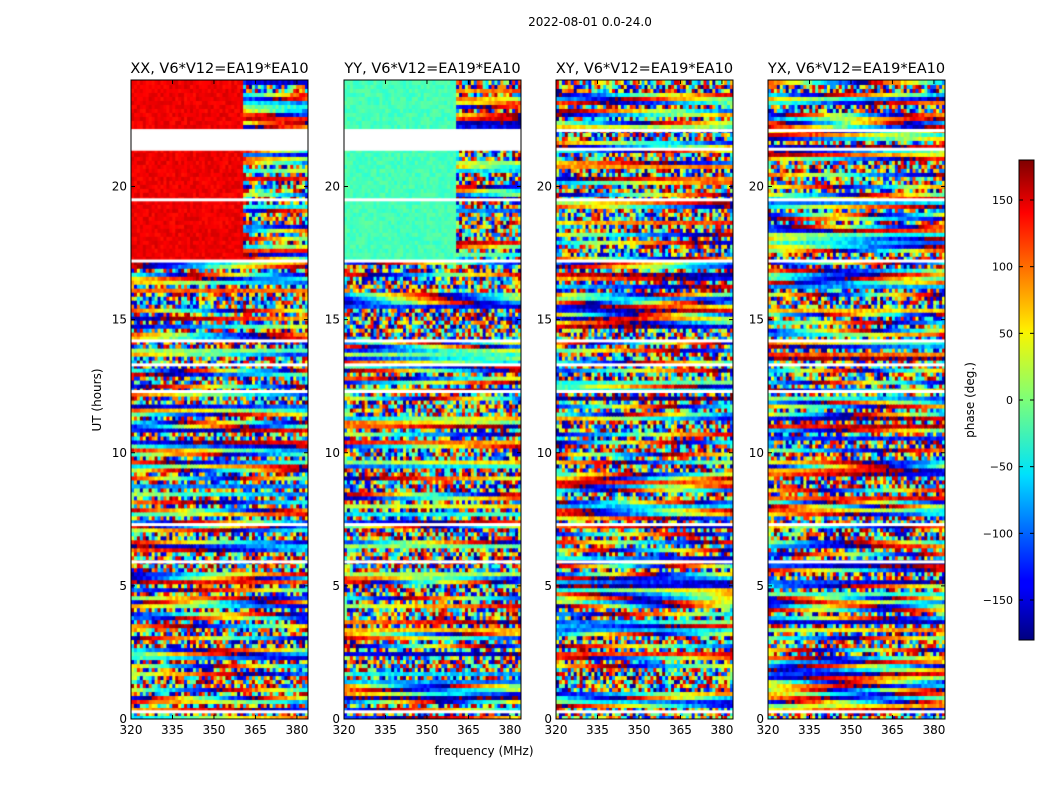  I want to click on figure-suptitle: 2022-08-01 0.0-24.0, so click(590, 22).